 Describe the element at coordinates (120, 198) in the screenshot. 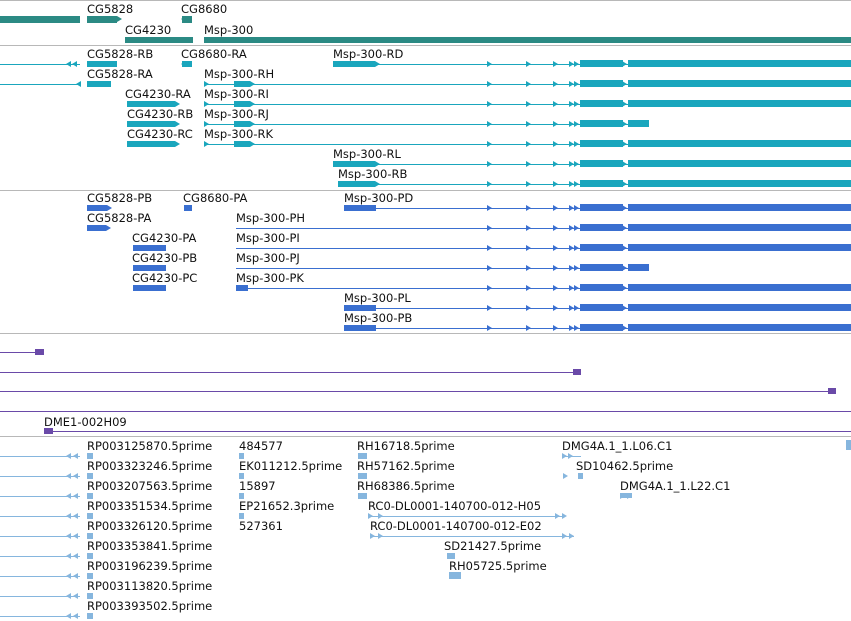

I see `protein-label: CG5828-PB` at that location.